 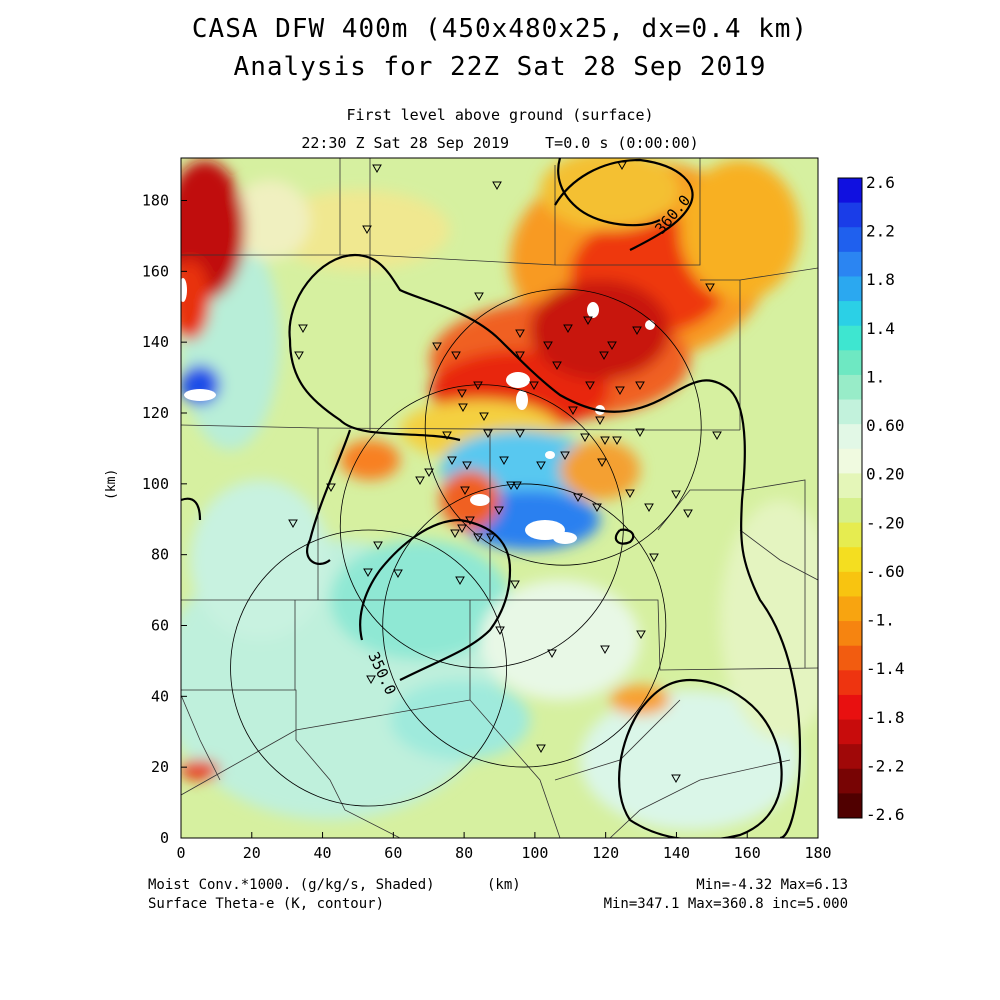 What do you see at coordinates (160, 626) in the screenshot?
I see `y-tick-label: 60` at bounding box center [160, 626].